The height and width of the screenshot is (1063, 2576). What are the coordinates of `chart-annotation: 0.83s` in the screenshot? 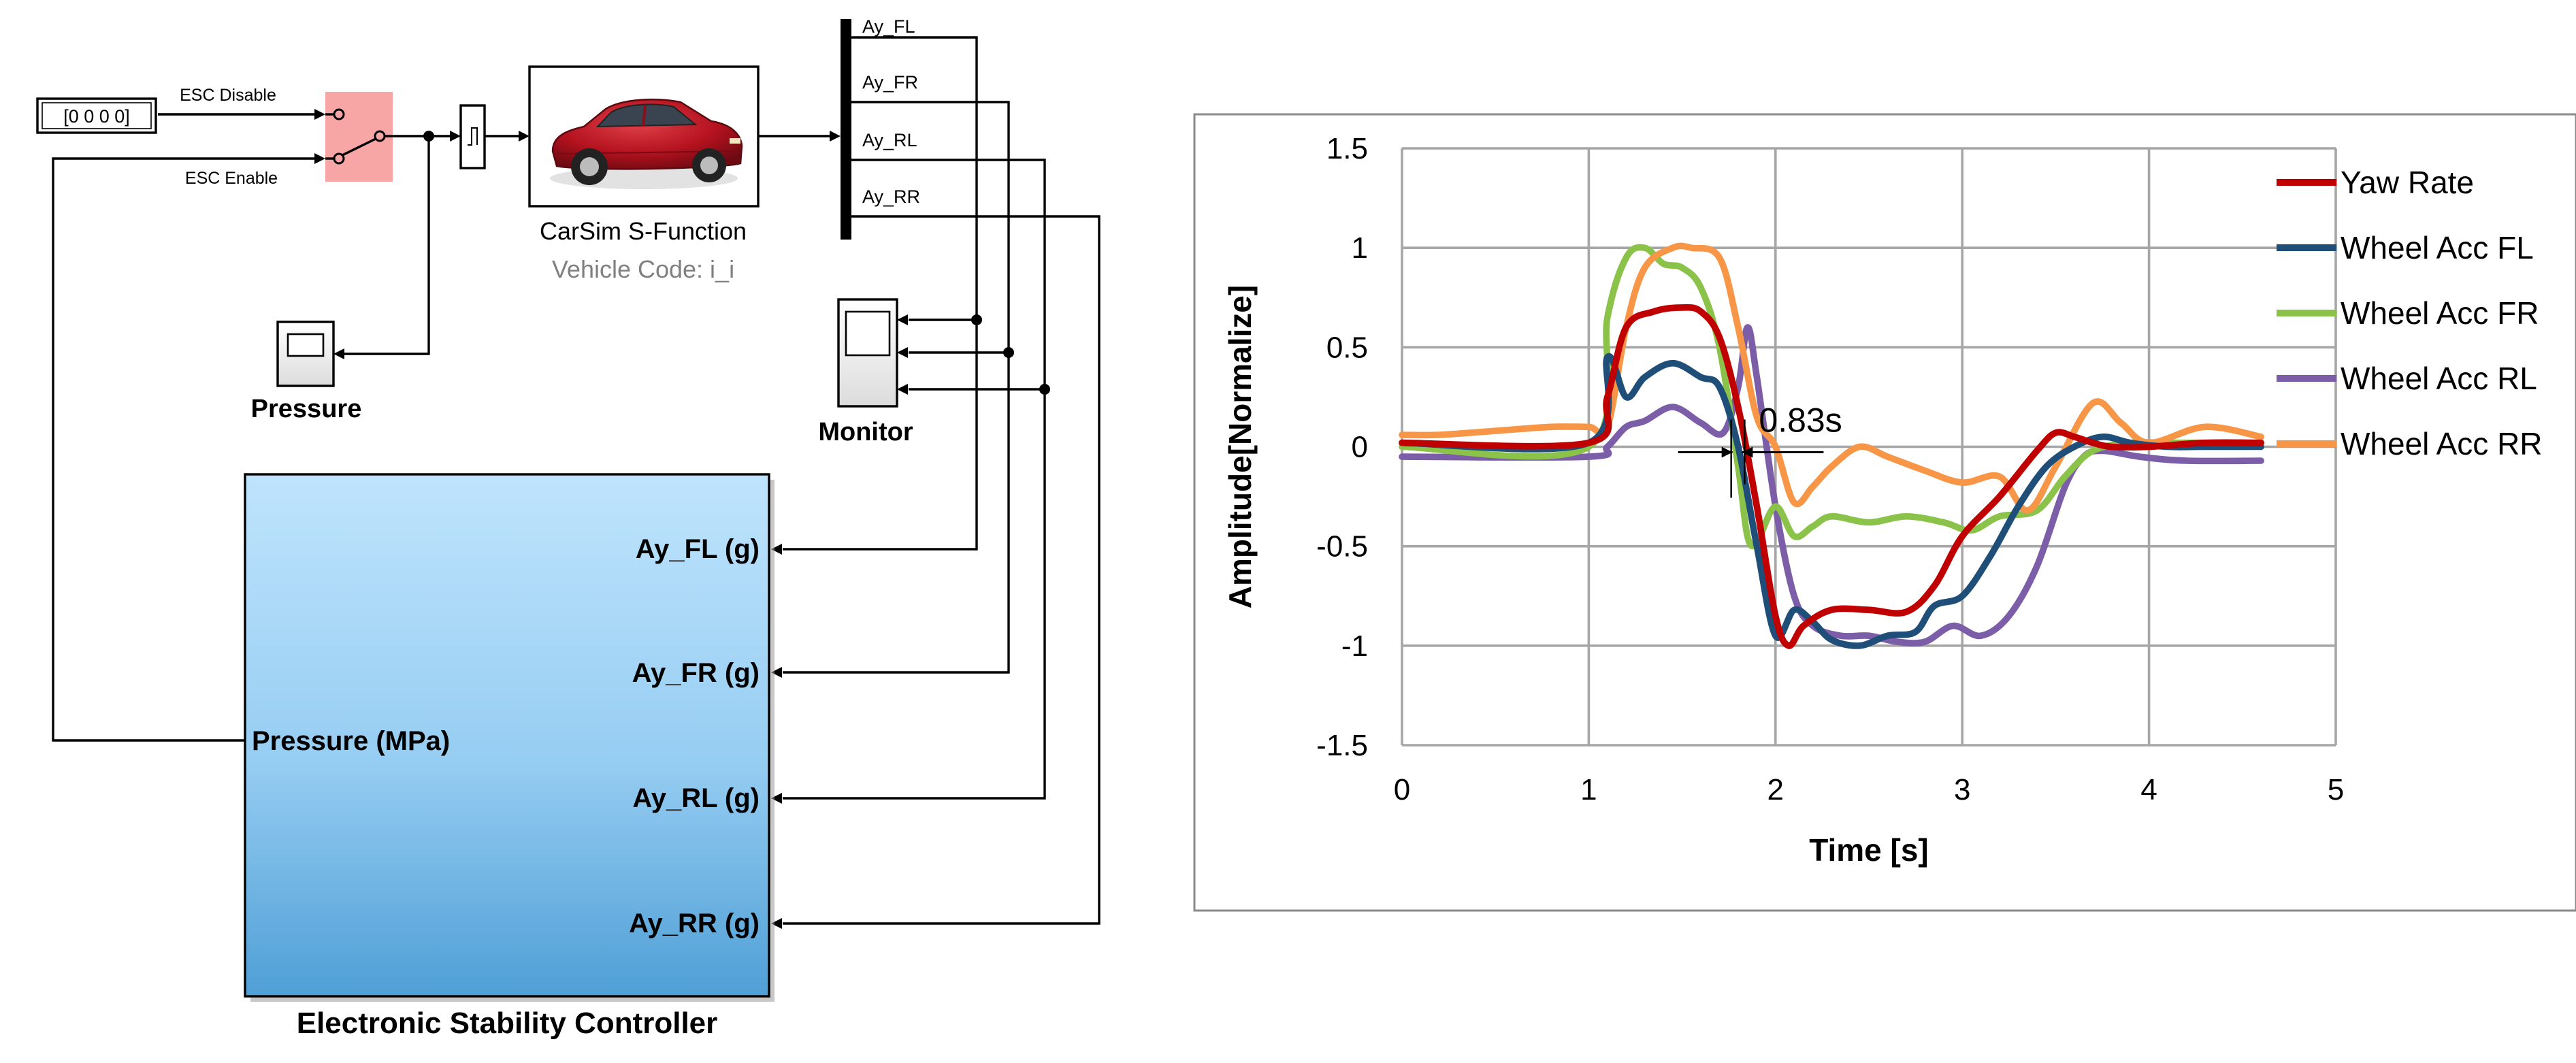 It's located at (1760, 450).